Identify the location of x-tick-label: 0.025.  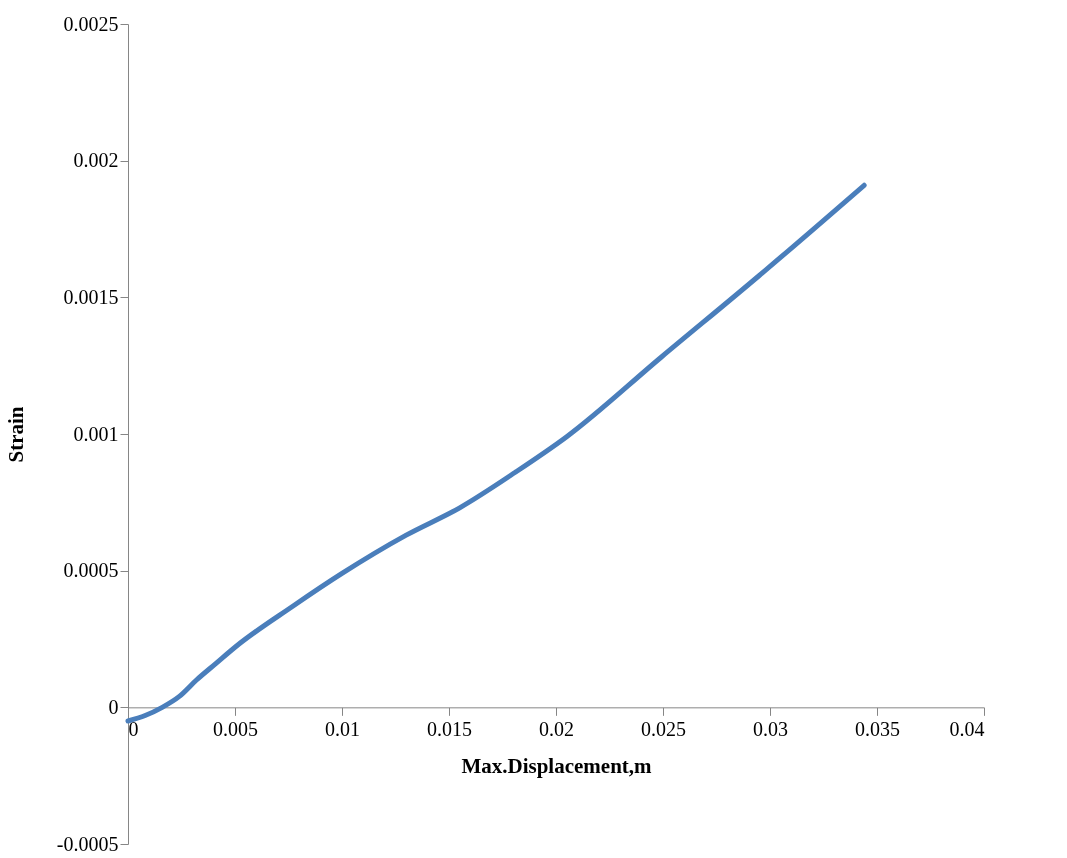
(663, 728).